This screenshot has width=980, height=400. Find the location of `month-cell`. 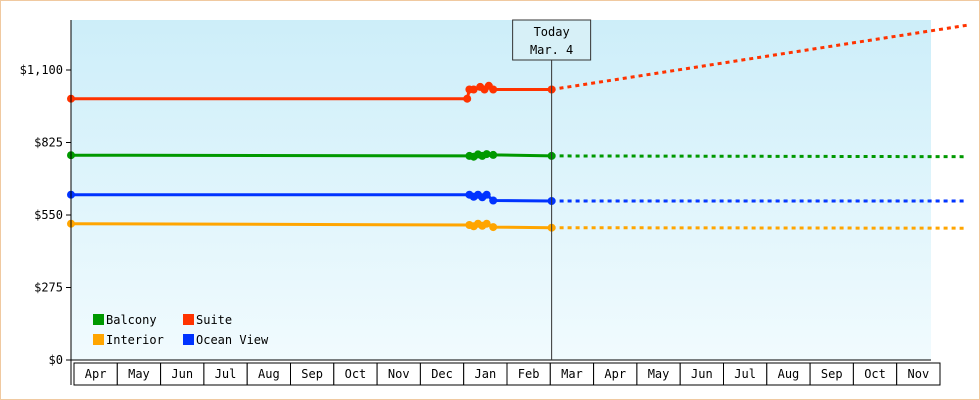

month-cell is located at coordinates (918, 374).